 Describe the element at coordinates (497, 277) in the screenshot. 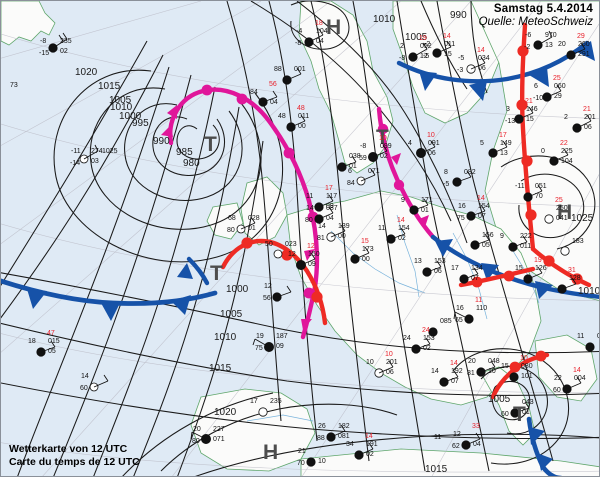

I see `warm-front-west-branch` at that location.